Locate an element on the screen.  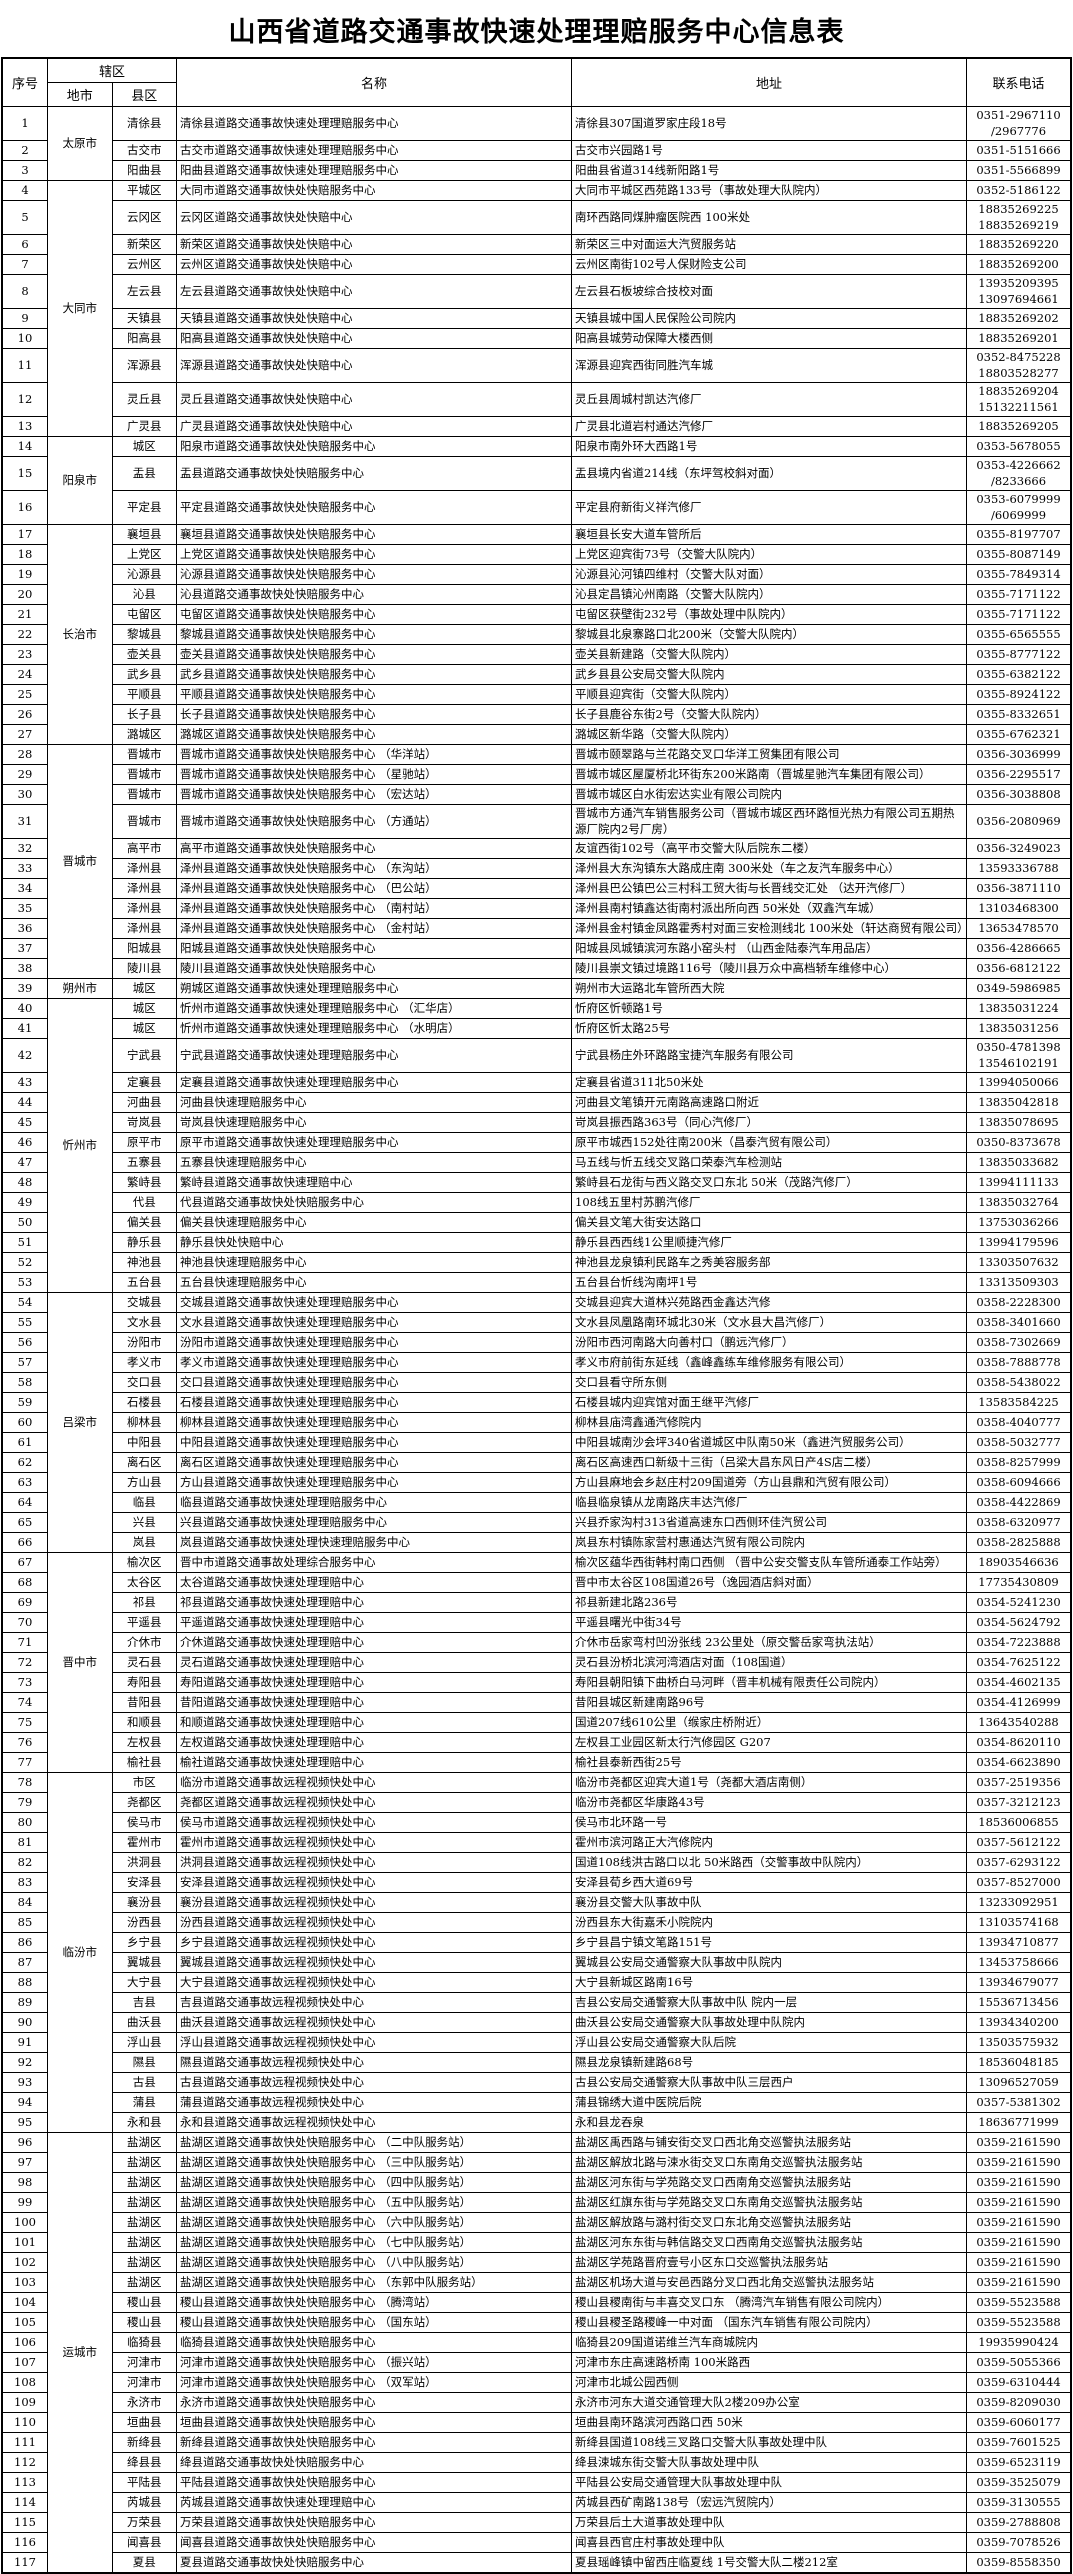
cell-address: 河曲县文笔镇开元南路高速路口附近 is located at coordinates (769, 1103).